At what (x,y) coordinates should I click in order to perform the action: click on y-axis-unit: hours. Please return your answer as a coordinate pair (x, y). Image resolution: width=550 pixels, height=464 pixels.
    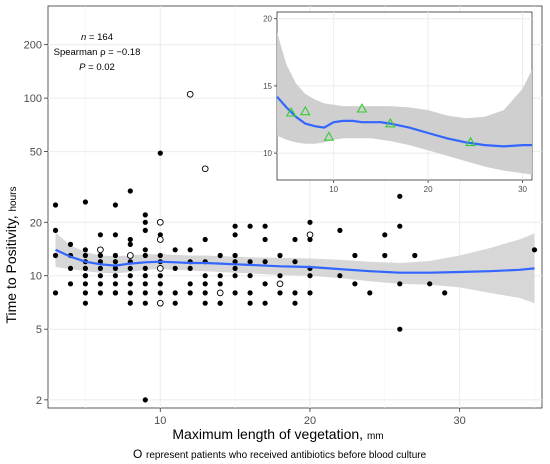
    Looking at the image, I should click on (13, 198).